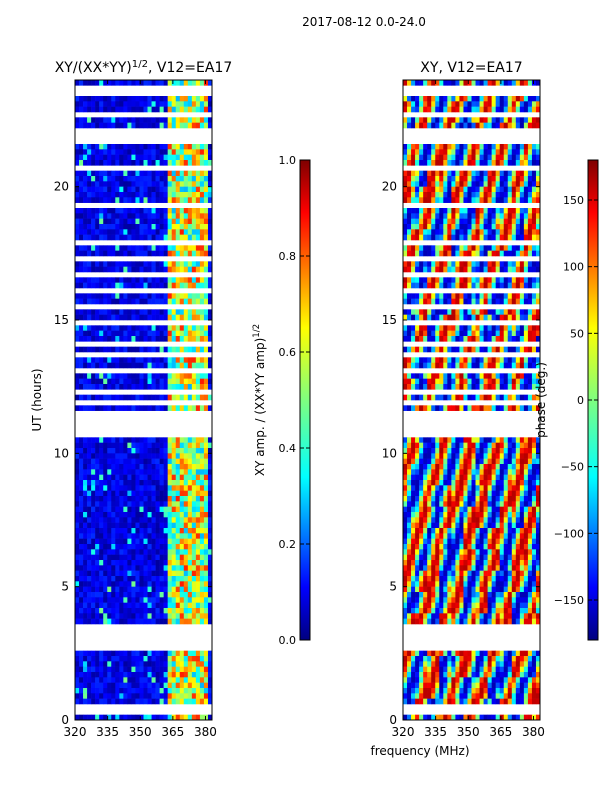  I want to click on shared-xlabel: frequency (MHz), so click(419, 751).